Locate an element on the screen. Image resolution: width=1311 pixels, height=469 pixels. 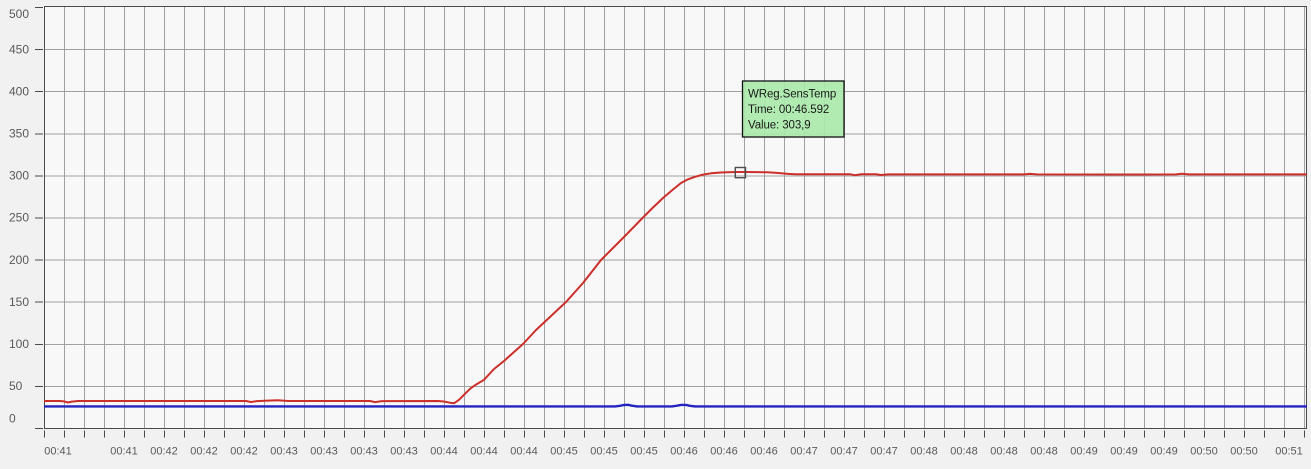
svg-text: 400 is located at coordinates (19, 91).